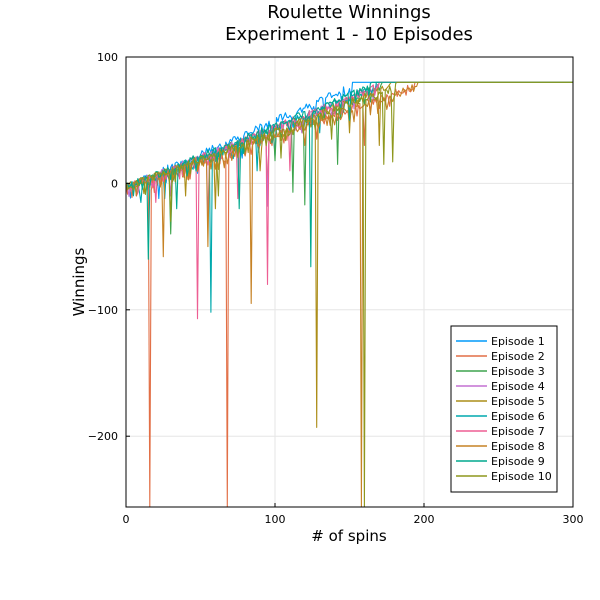 This screenshot has height=600, width=600. What do you see at coordinates (349, 536) in the screenshot?
I see `x-axis-label: # of spins` at bounding box center [349, 536].